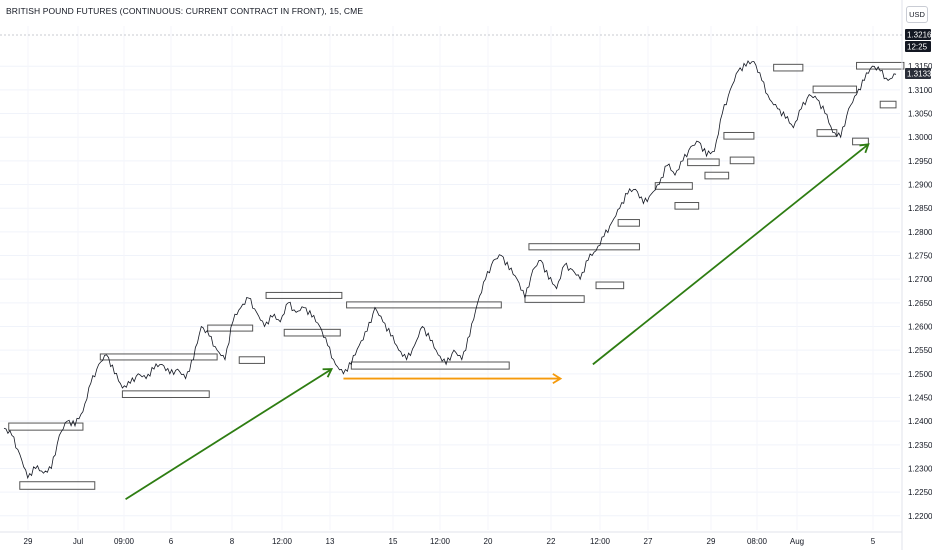 The height and width of the screenshot is (550, 932). I want to click on price-tags: 1.3216 12:25 1.3133, so click(466, 54).